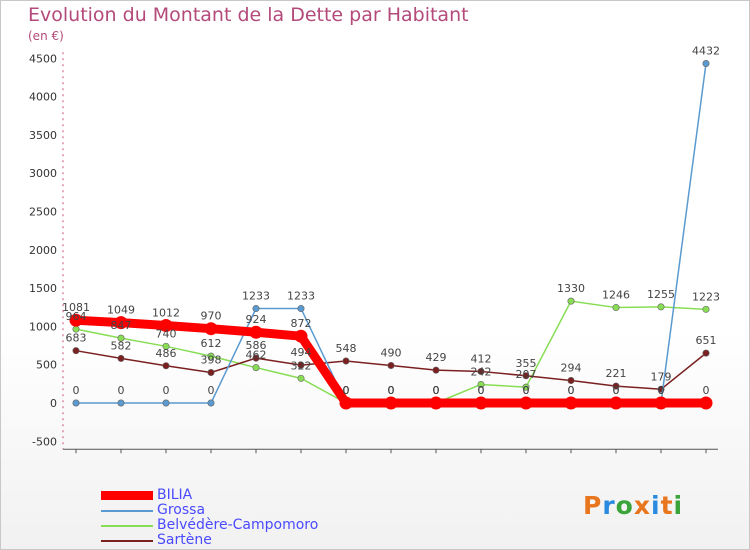 The width and height of the screenshot is (750, 550). I want to click on data-label: 179, so click(661, 376).